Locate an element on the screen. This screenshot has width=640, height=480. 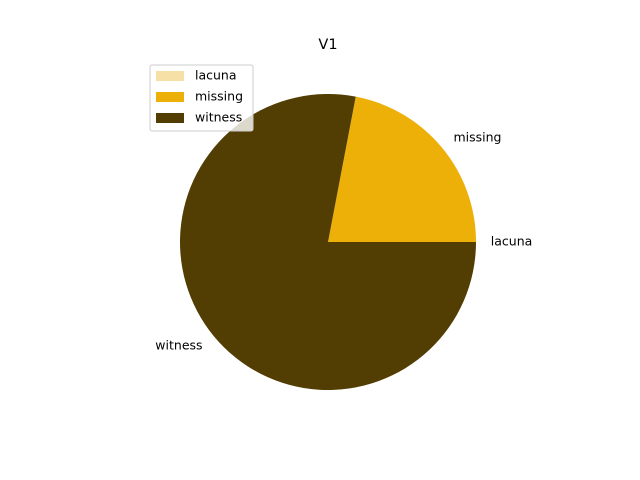
slice-label-witness: witness is located at coordinates (178, 344).